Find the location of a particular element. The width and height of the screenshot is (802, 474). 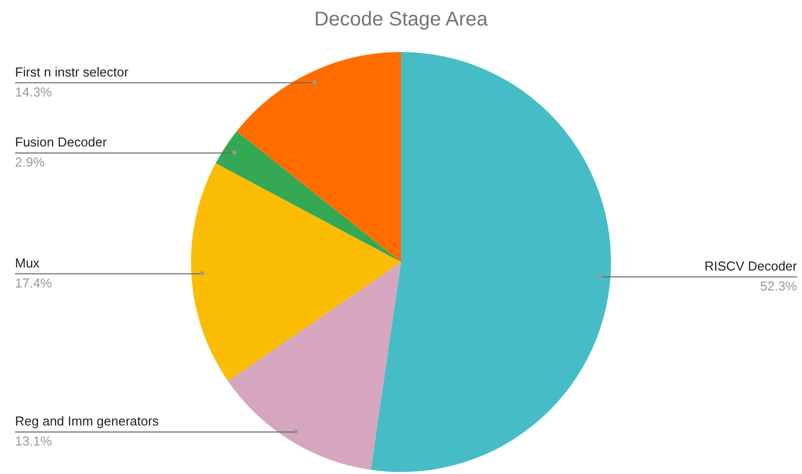

slice-label: Reg and Imm generators is located at coordinates (87, 421).